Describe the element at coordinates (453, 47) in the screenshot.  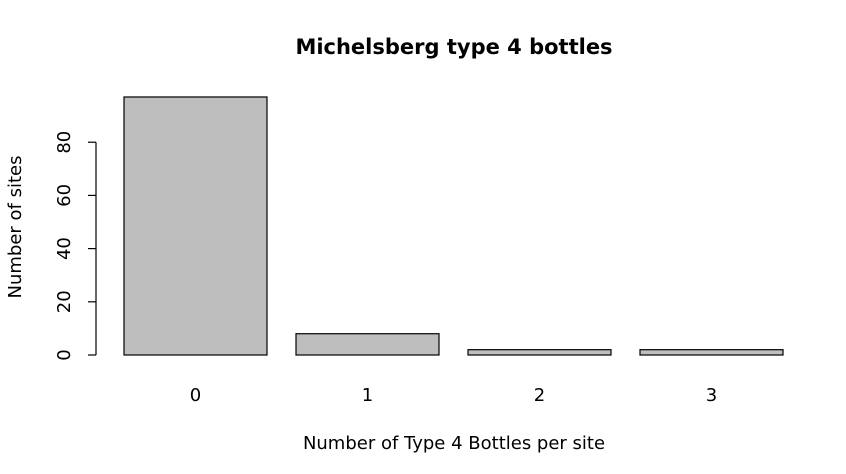
I see `chart-title: Michelsberg type 4 bottles` at that location.